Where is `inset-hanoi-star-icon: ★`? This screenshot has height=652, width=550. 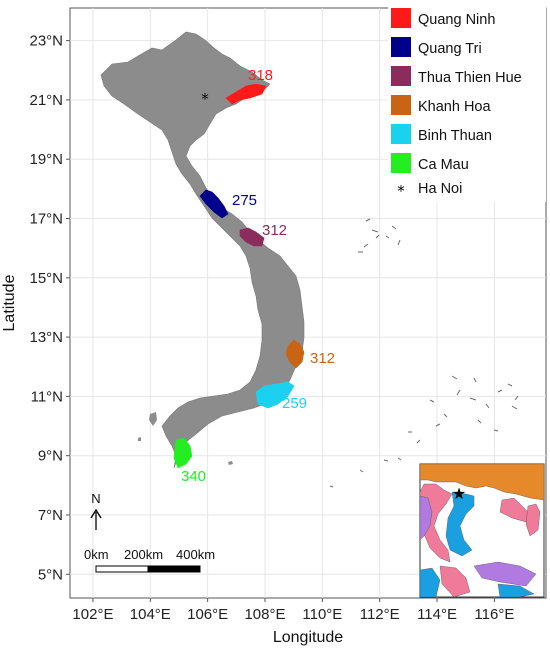
inset-hanoi-star-icon: ★ is located at coordinates (459, 493).